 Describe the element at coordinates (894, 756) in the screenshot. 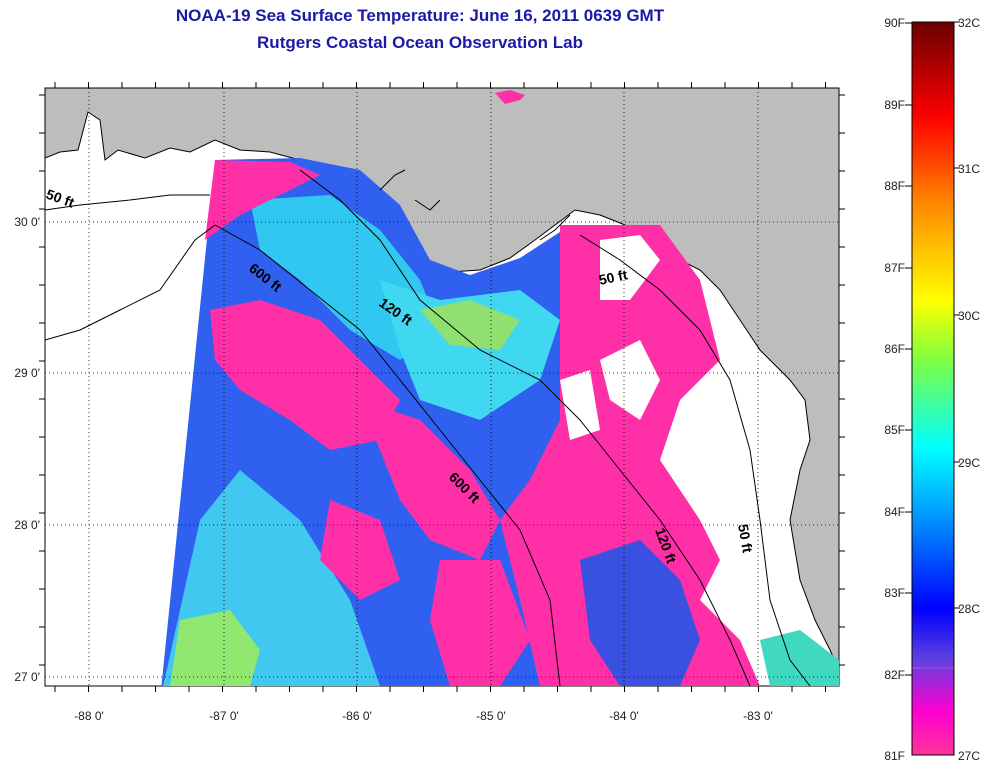

I see `colorbar-f-label: 81F` at that location.